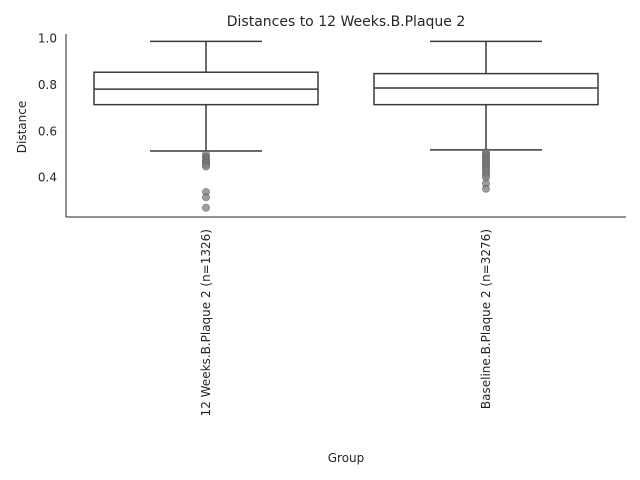 This screenshot has height=480, width=640. What do you see at coordinates (47, 39) in the screenshot?
I see `y-tick-label: 1.0` at bounding box center [47, 39].